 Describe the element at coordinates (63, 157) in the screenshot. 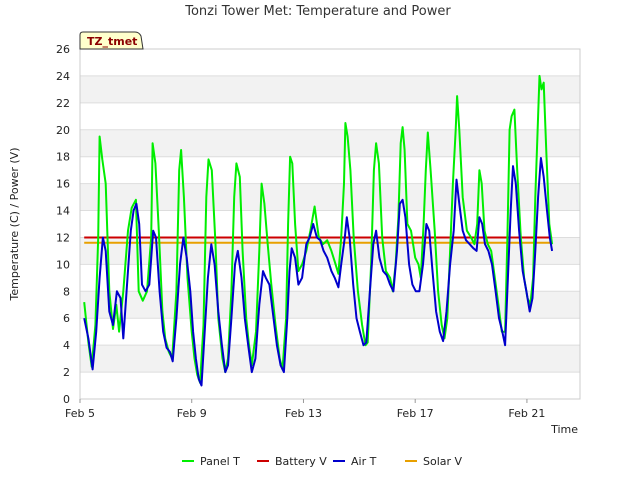

I see `y-tick-label: 18` at that location.